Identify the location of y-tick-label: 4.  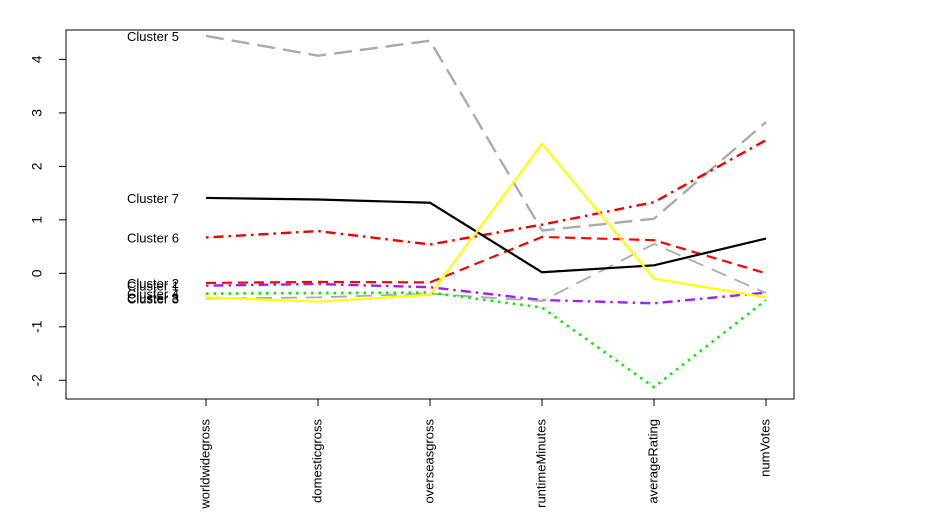
(37, 59).